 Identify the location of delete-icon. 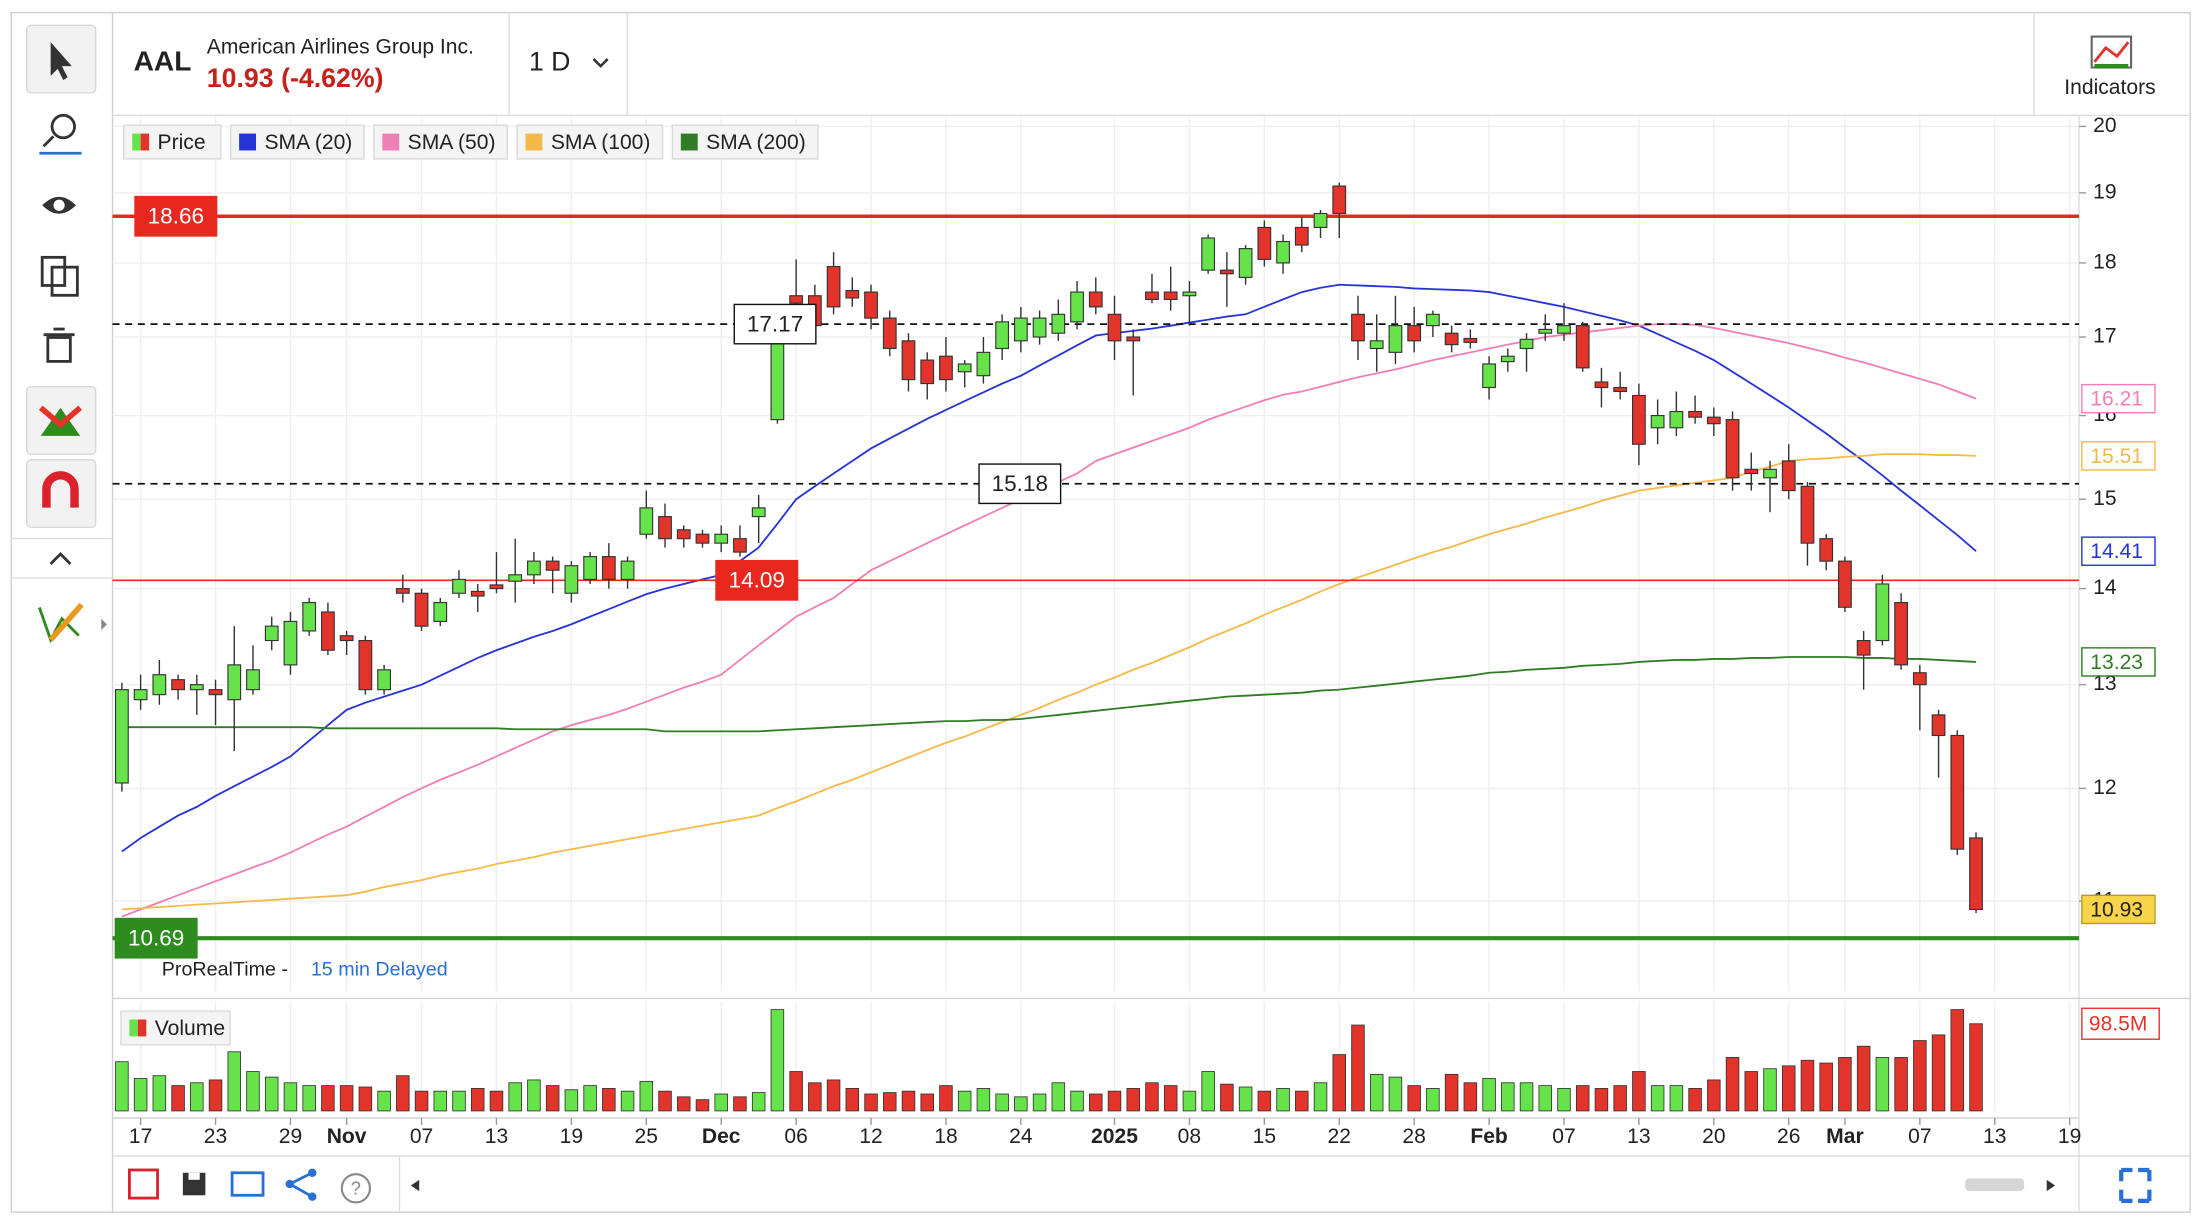
(59, 345).